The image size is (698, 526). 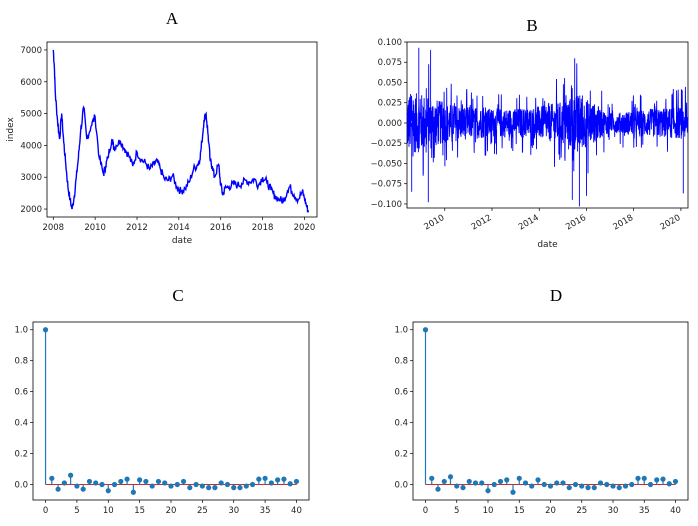 What do you see at coordinates (305, 228) in the screenshot?
I see `panel-a-x-tick-label: 2020` at bounding box center [305, 228].